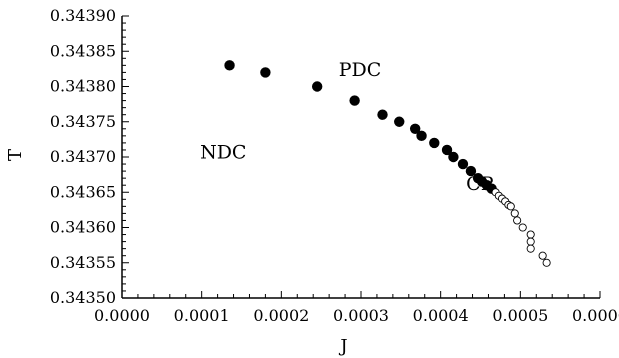  Describe the element at coordinates (83, 227) in the screenshot. I see `y-tick-label: 0.34360` at that location.